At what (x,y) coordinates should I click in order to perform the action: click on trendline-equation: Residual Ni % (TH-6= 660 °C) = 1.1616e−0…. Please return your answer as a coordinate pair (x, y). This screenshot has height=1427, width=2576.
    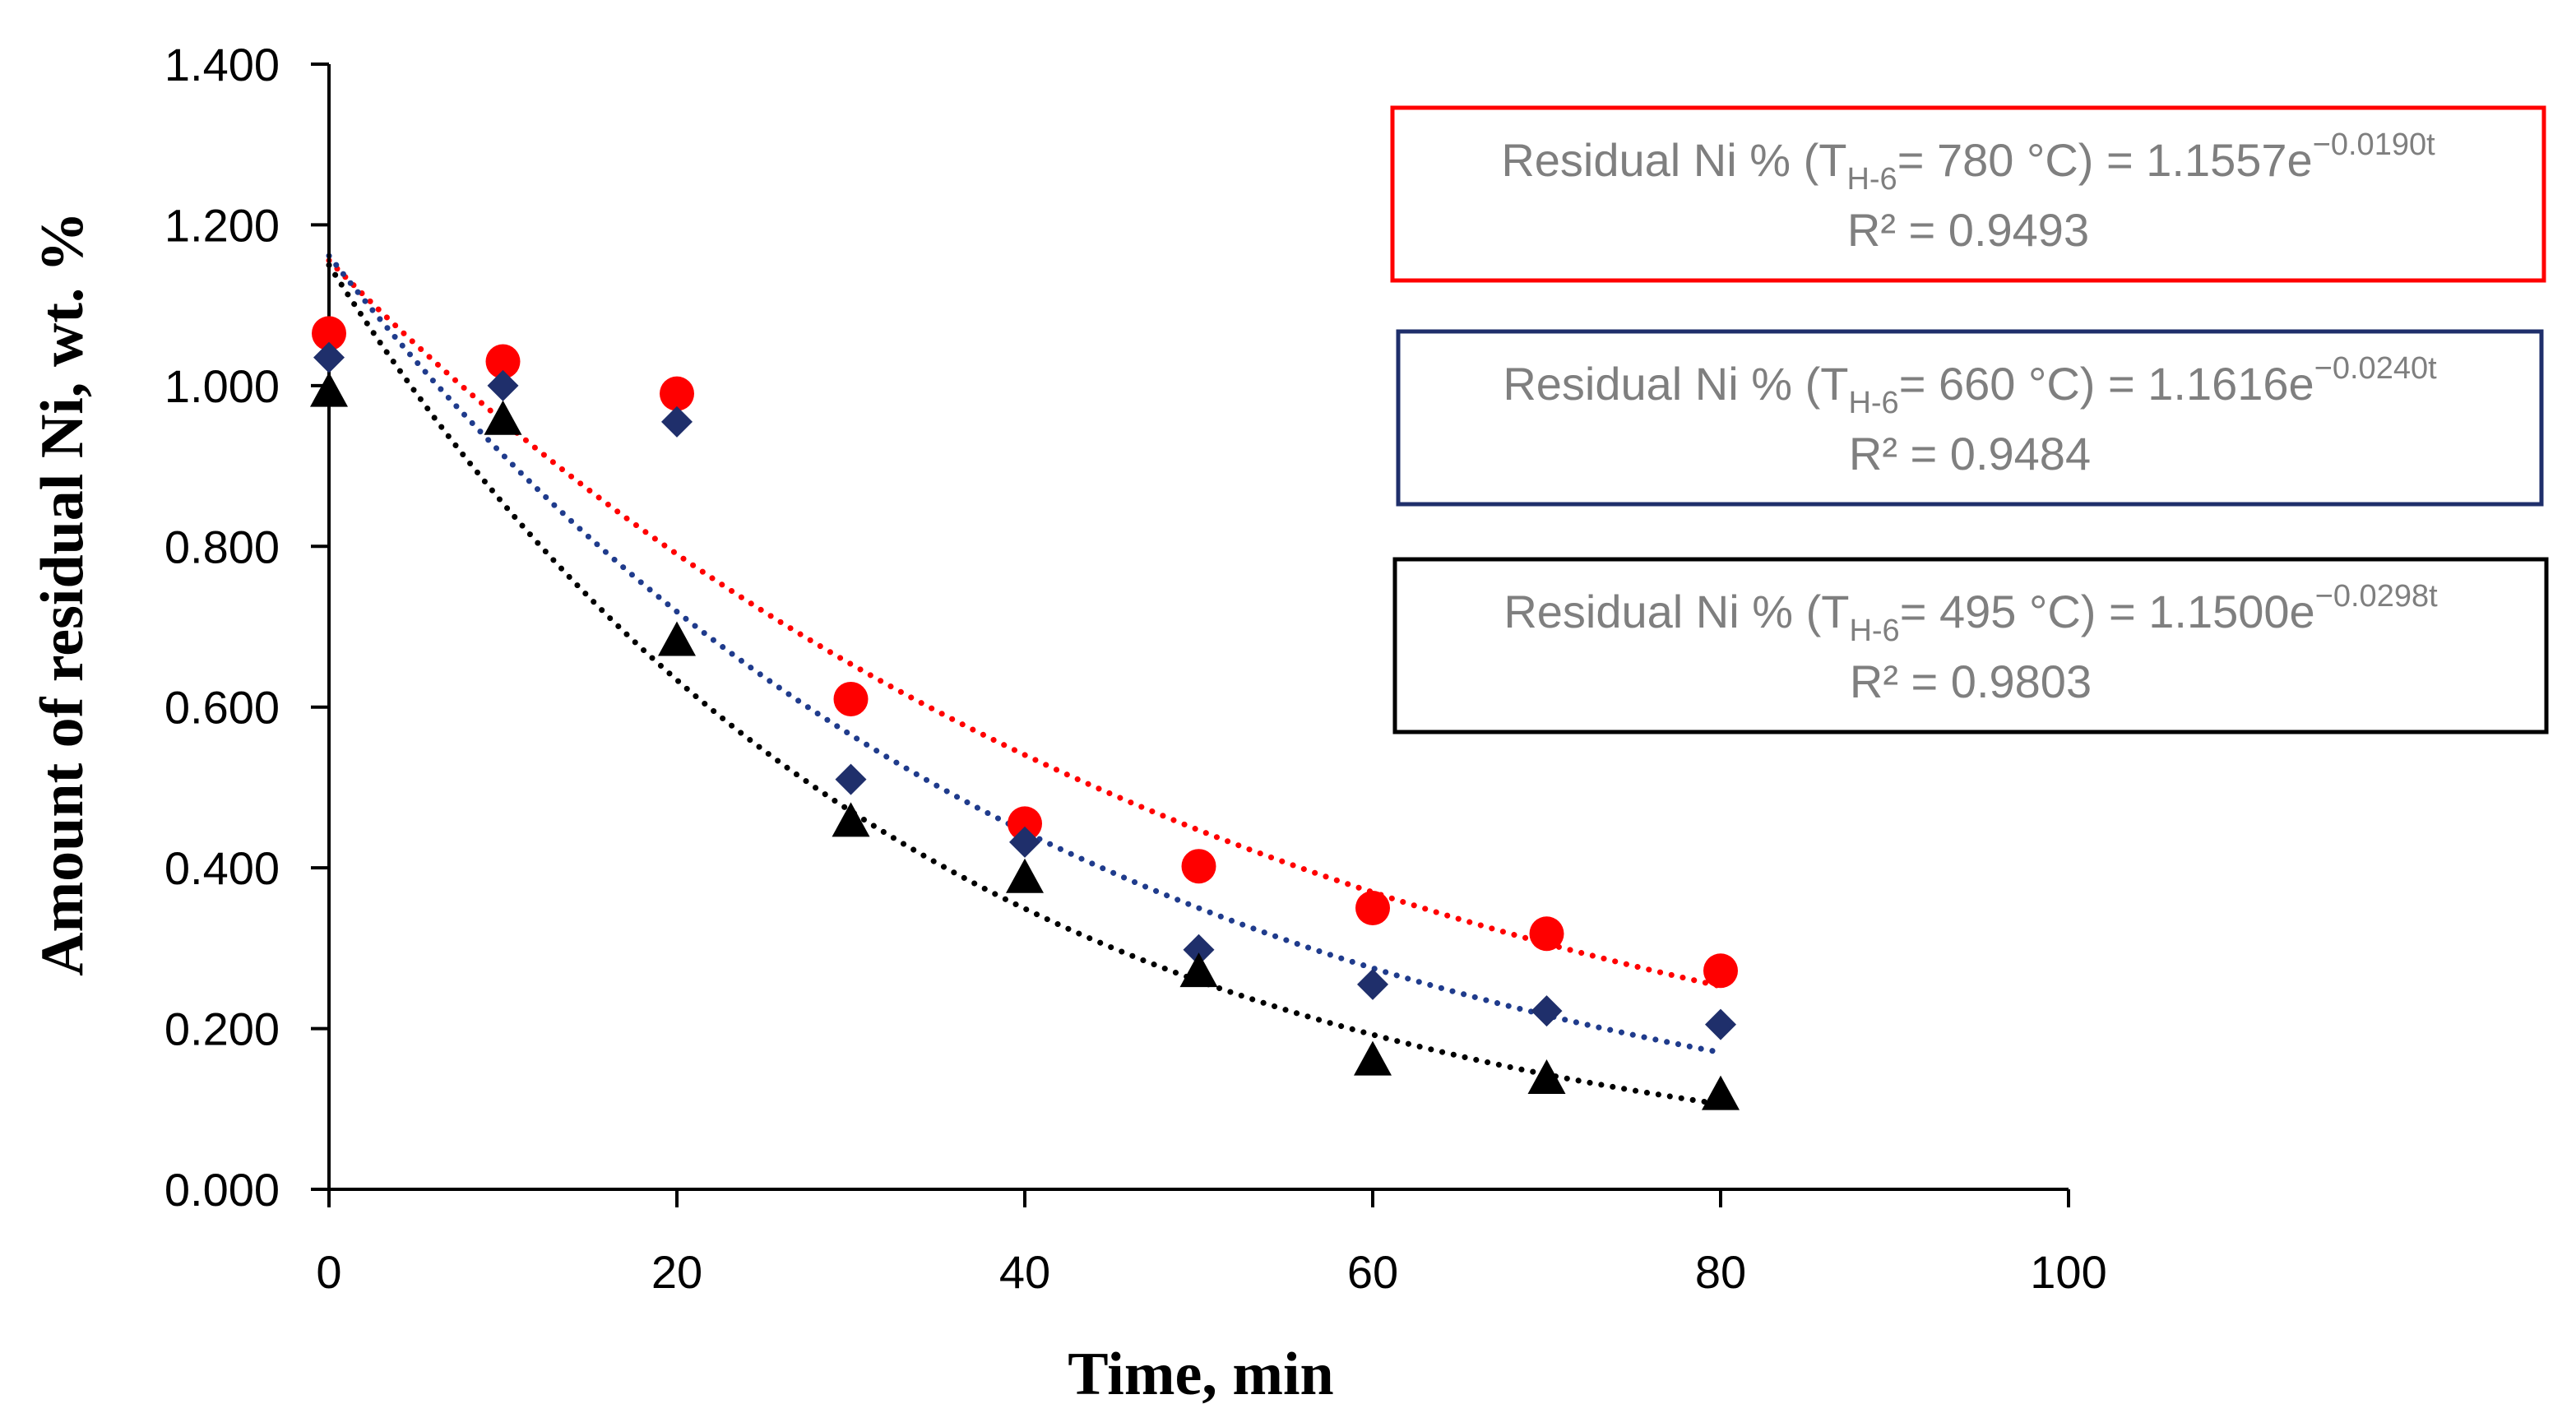
    Looking at the image, I should click on (1970, 385).